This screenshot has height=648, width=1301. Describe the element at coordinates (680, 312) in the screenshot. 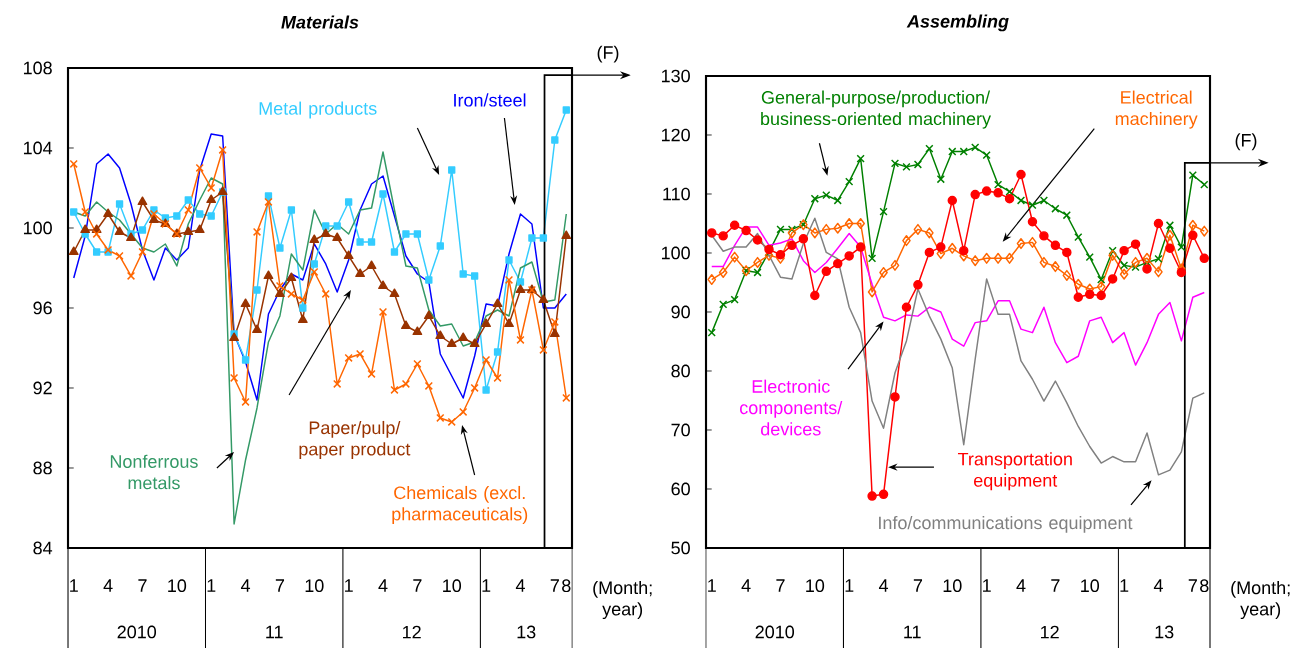

I see `y-tick-label: 90` at that location.